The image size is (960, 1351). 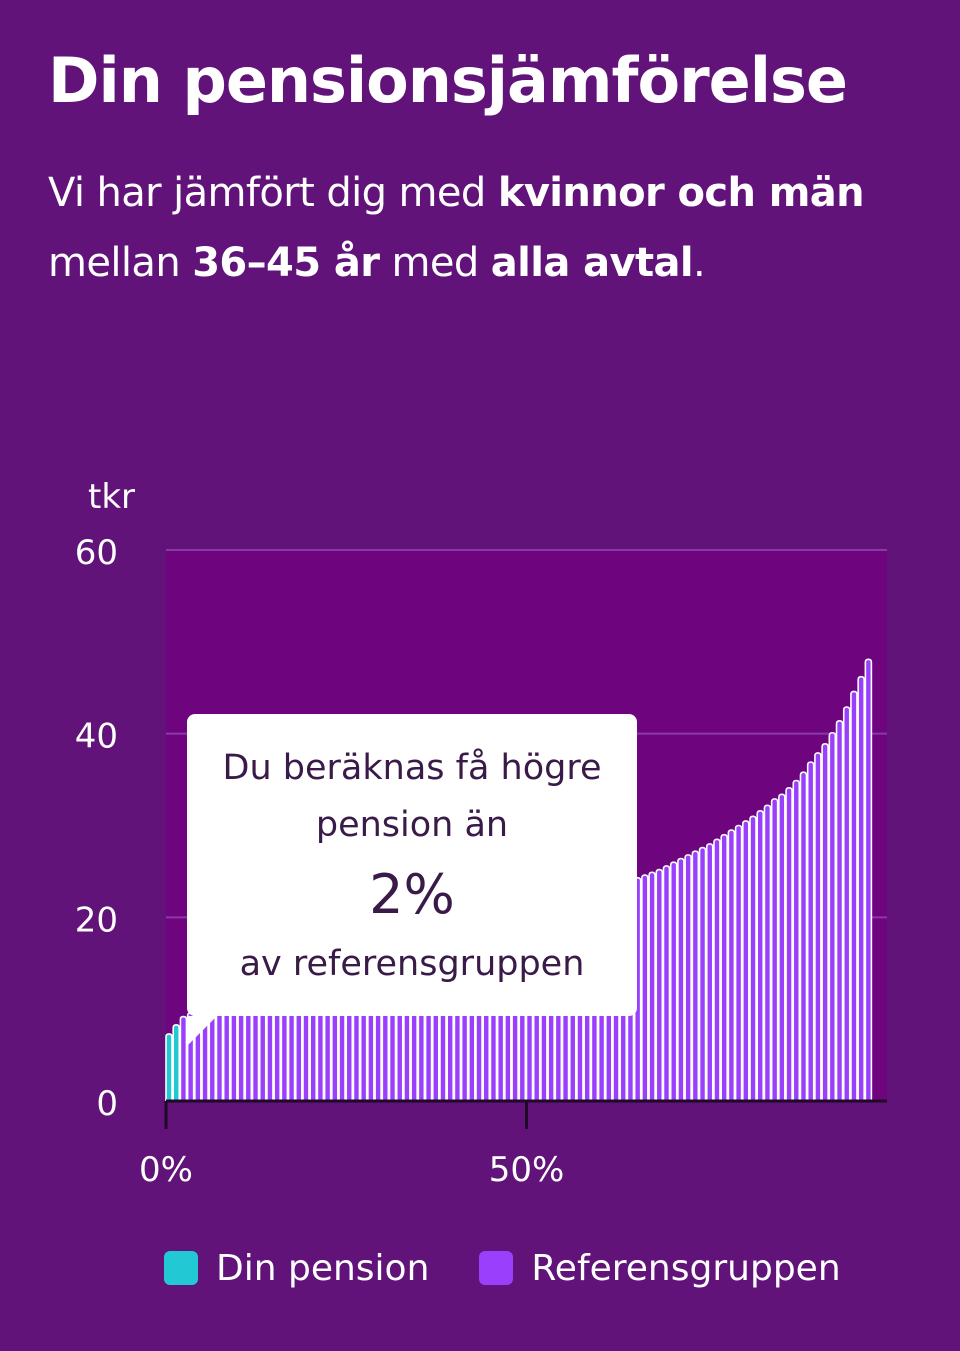 I want to click on y-tick-label: 20, so click(x=96, y=920).